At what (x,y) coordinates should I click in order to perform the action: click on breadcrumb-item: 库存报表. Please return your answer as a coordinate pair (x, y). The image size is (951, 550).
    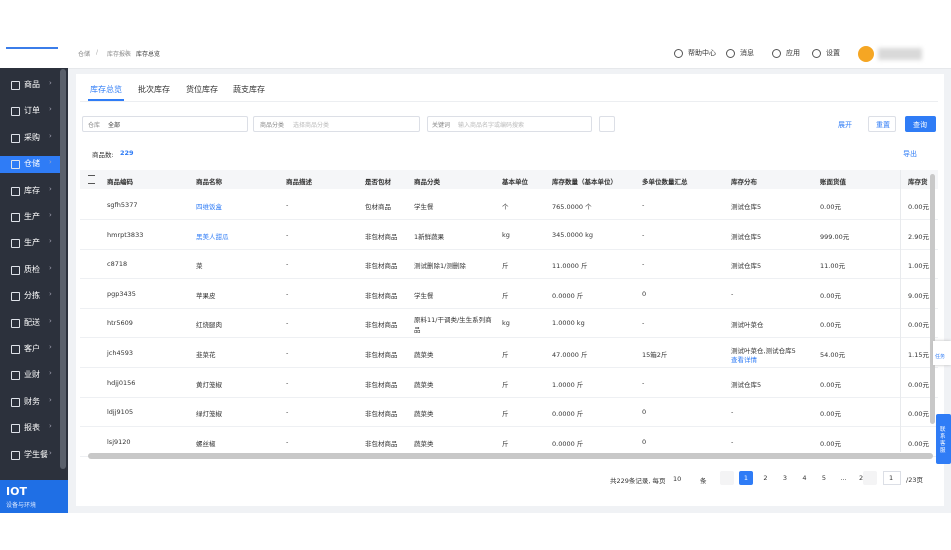
    Looking at the image, I should click on (119, 54).